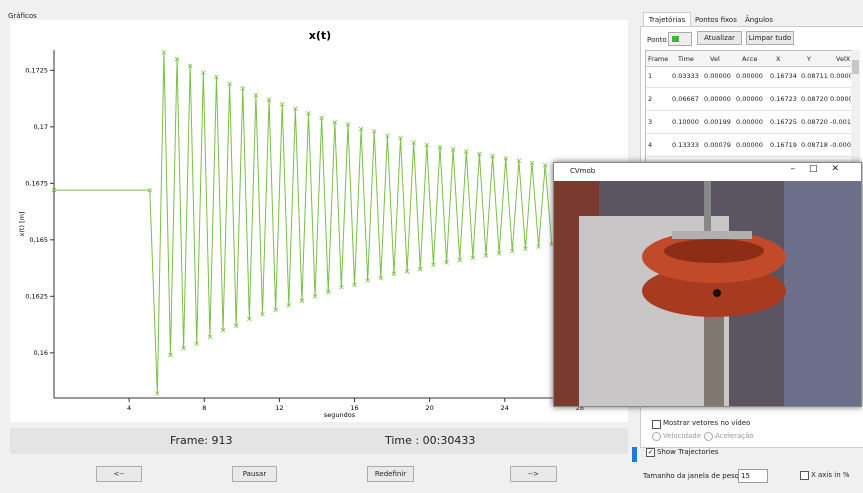 The image size is (863, 493). Describe the element at coordinates (279, 408) in the screenshot. I see `x-tick-label: 12` at that location.